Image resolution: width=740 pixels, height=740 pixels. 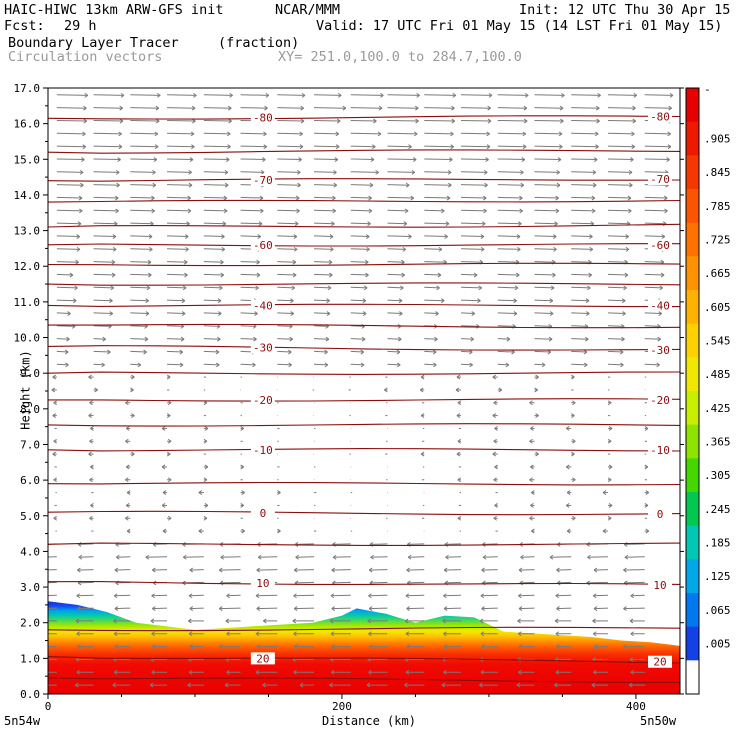 I want to click on colorbar-swatch, so click(x=692, y=677).